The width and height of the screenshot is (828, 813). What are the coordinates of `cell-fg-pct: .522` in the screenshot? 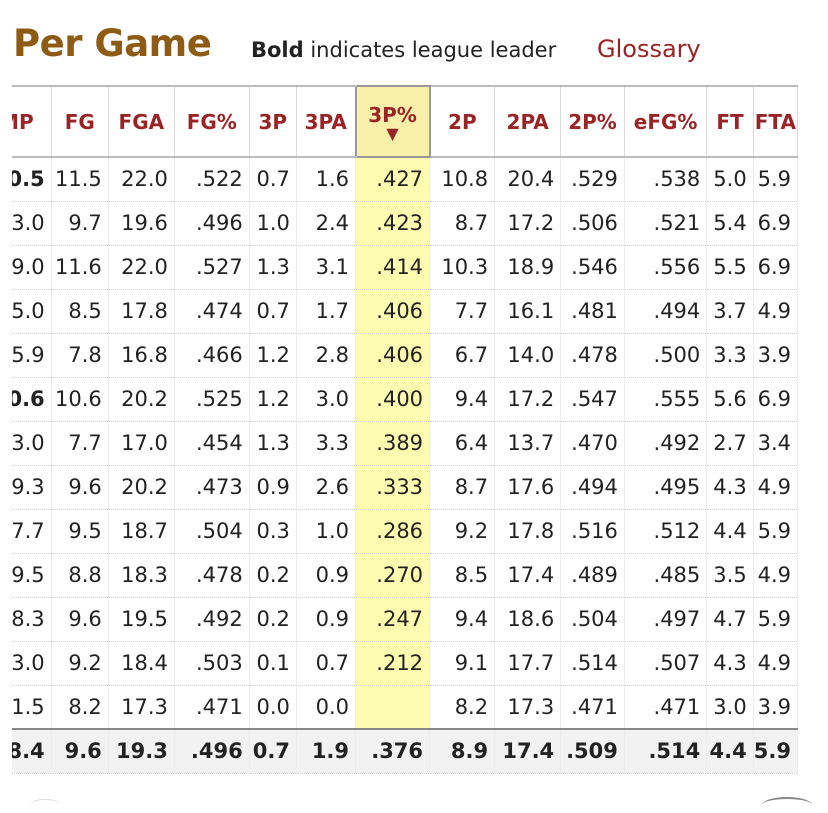 It's located at (212, 179).